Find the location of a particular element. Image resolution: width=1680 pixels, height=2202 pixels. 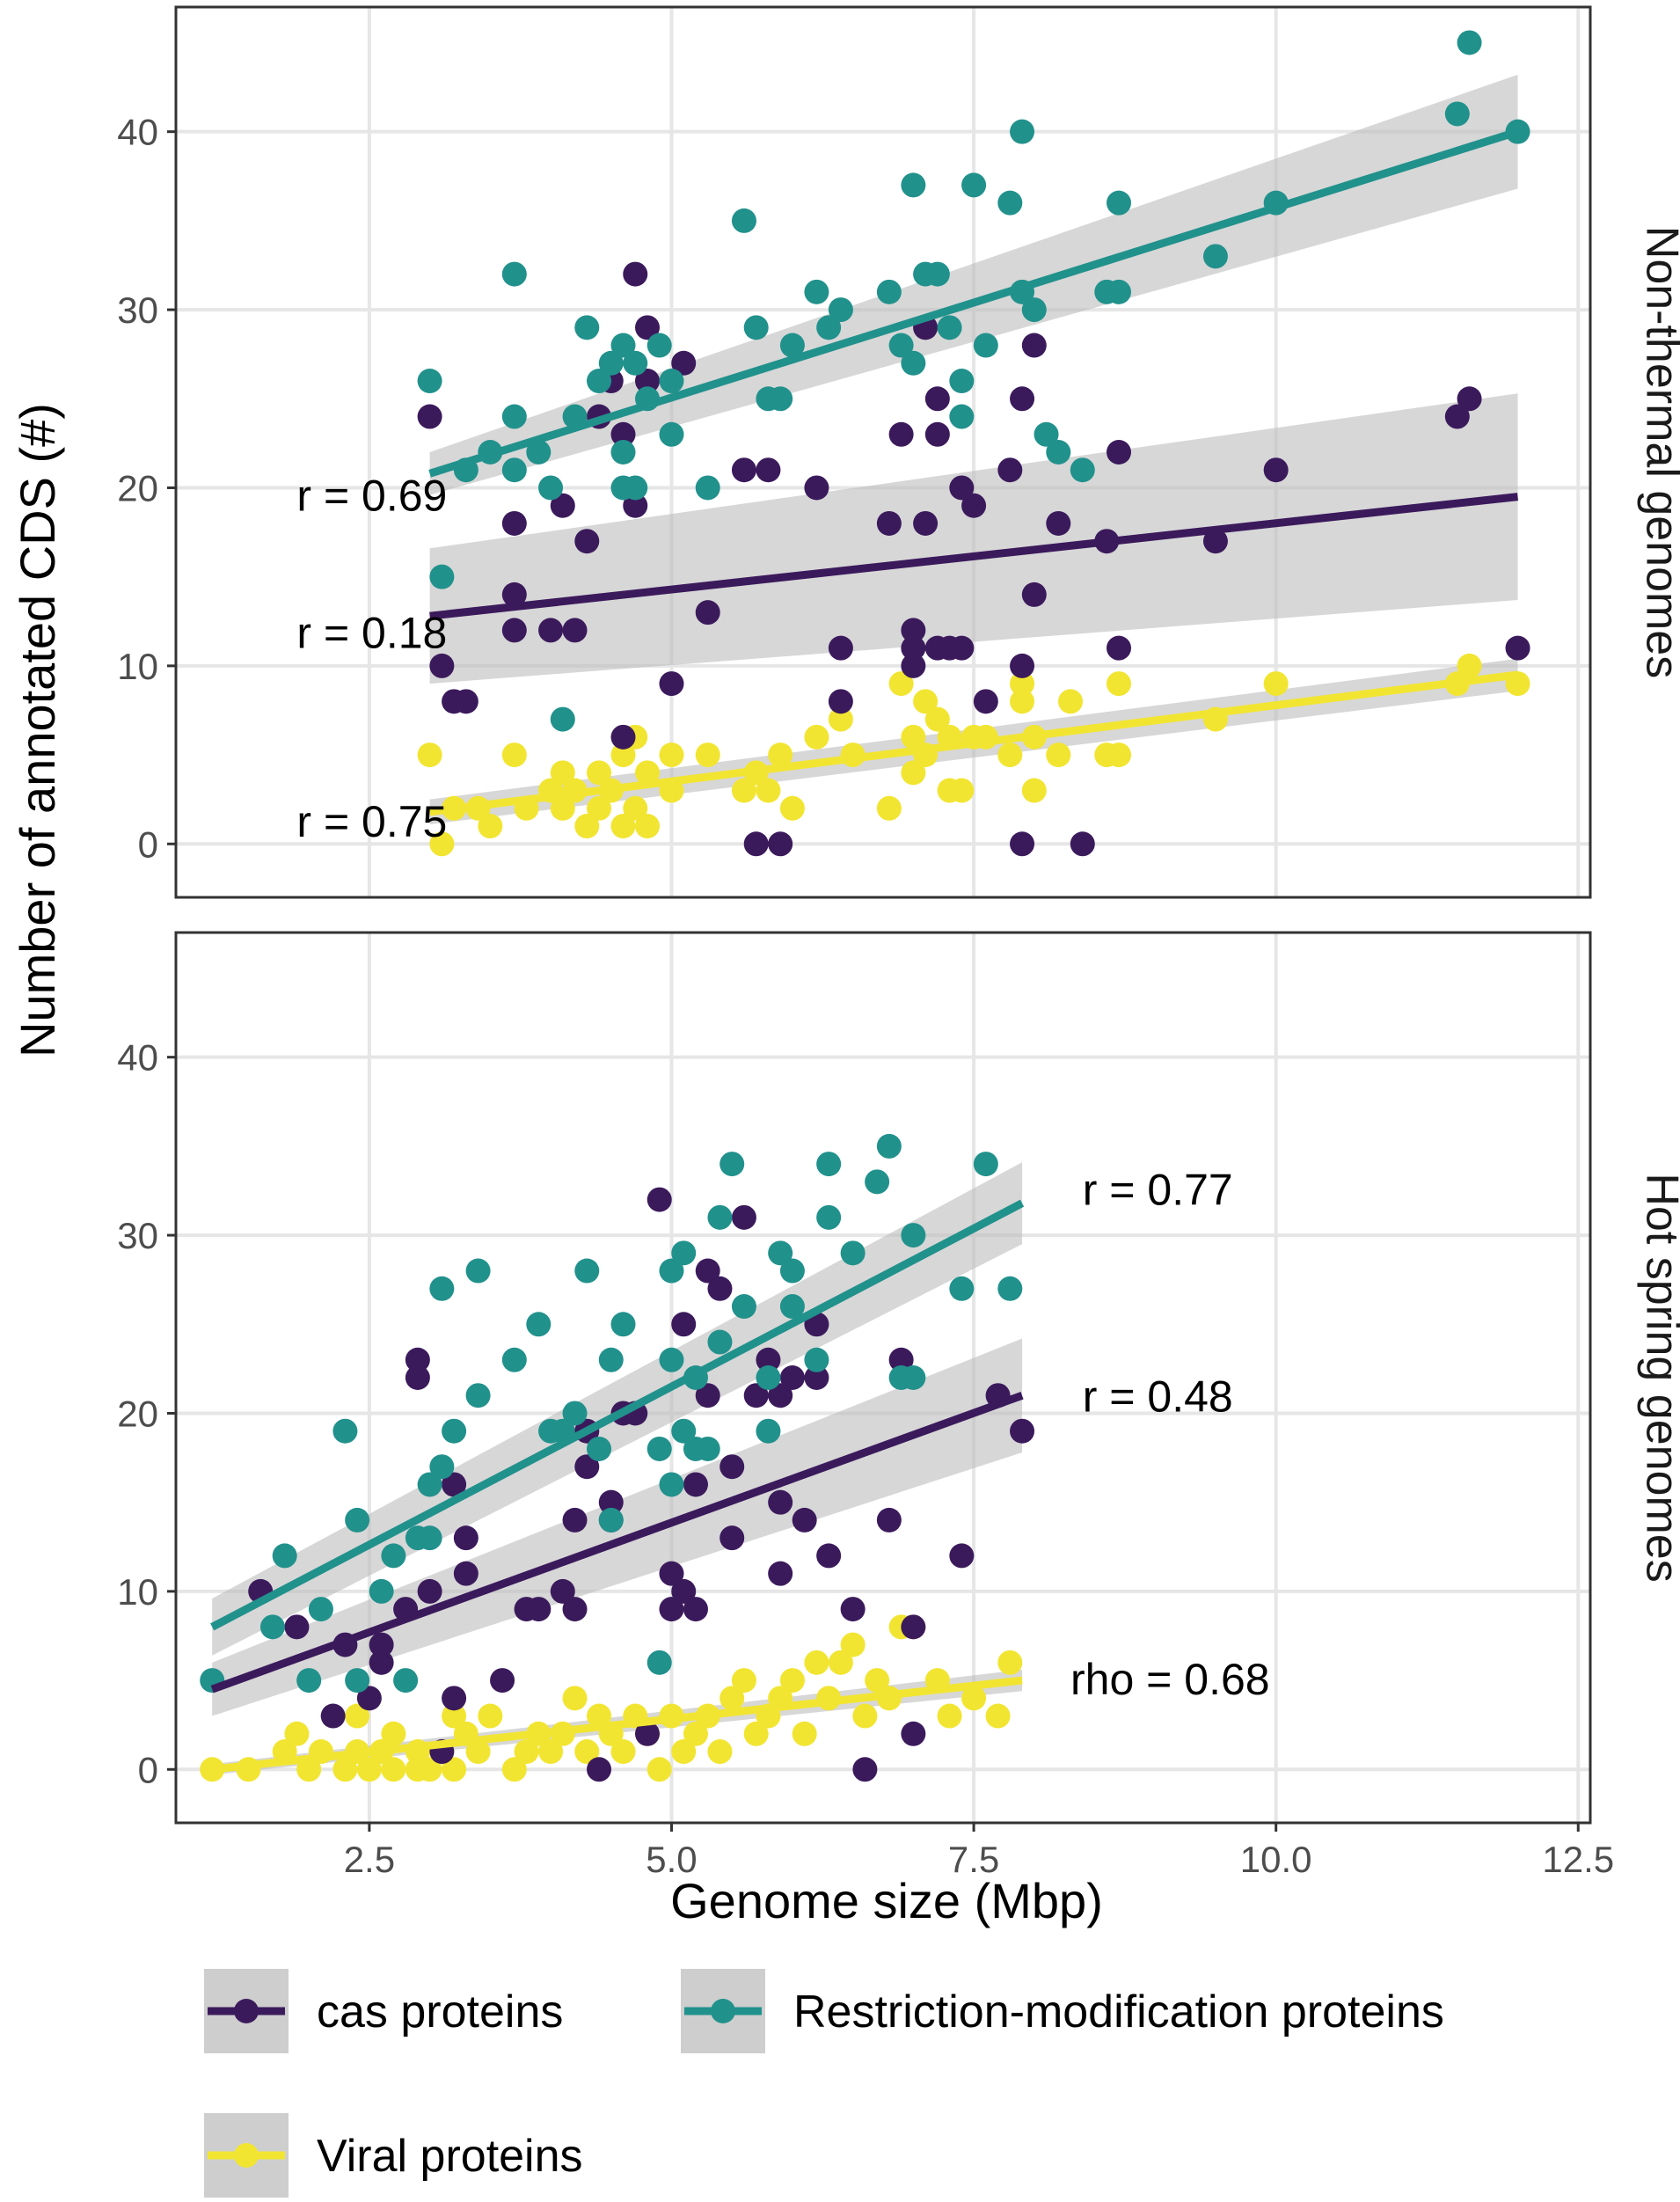

legend-label: Viral proteins is located at coordinates (450, 2156).